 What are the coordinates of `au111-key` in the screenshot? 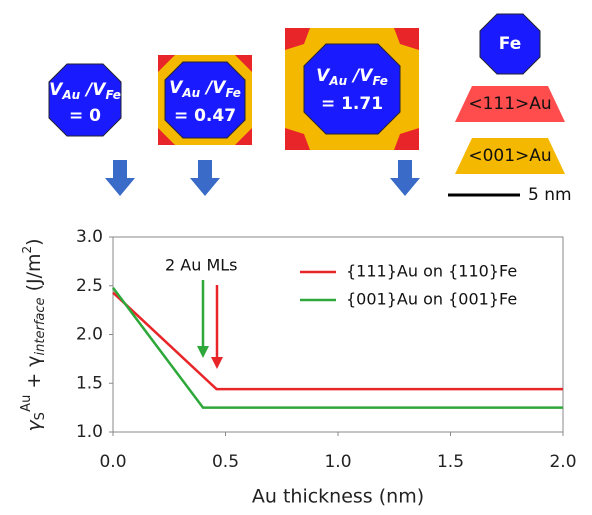 It's located at (510, 104).